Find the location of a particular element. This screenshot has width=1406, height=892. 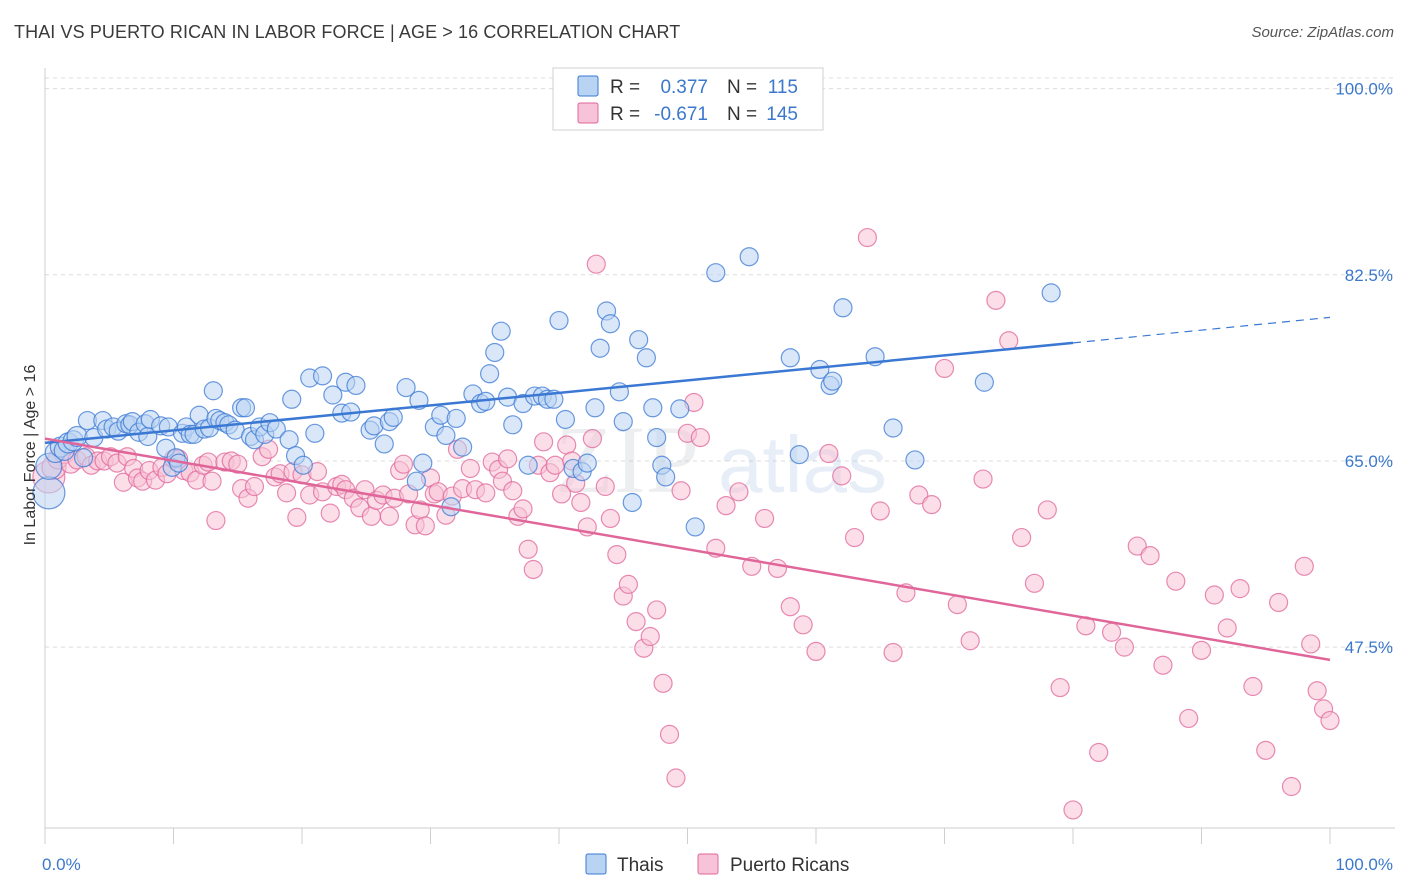

x-tick-labels: 0.0% 100.0% is located at coordinates (717, 864).